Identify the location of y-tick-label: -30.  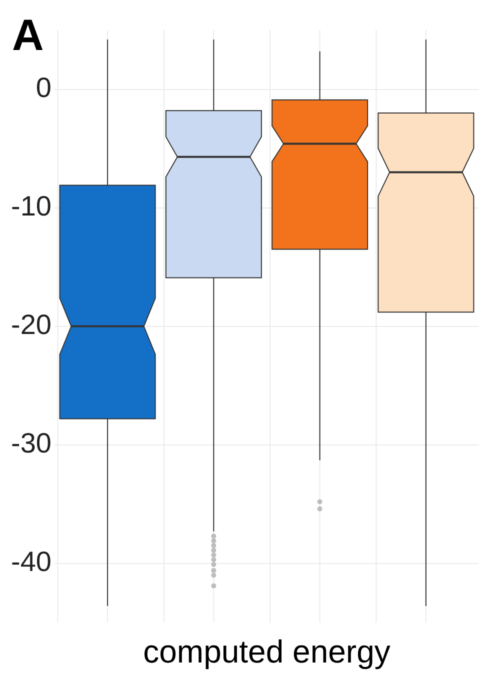
(31, 443).